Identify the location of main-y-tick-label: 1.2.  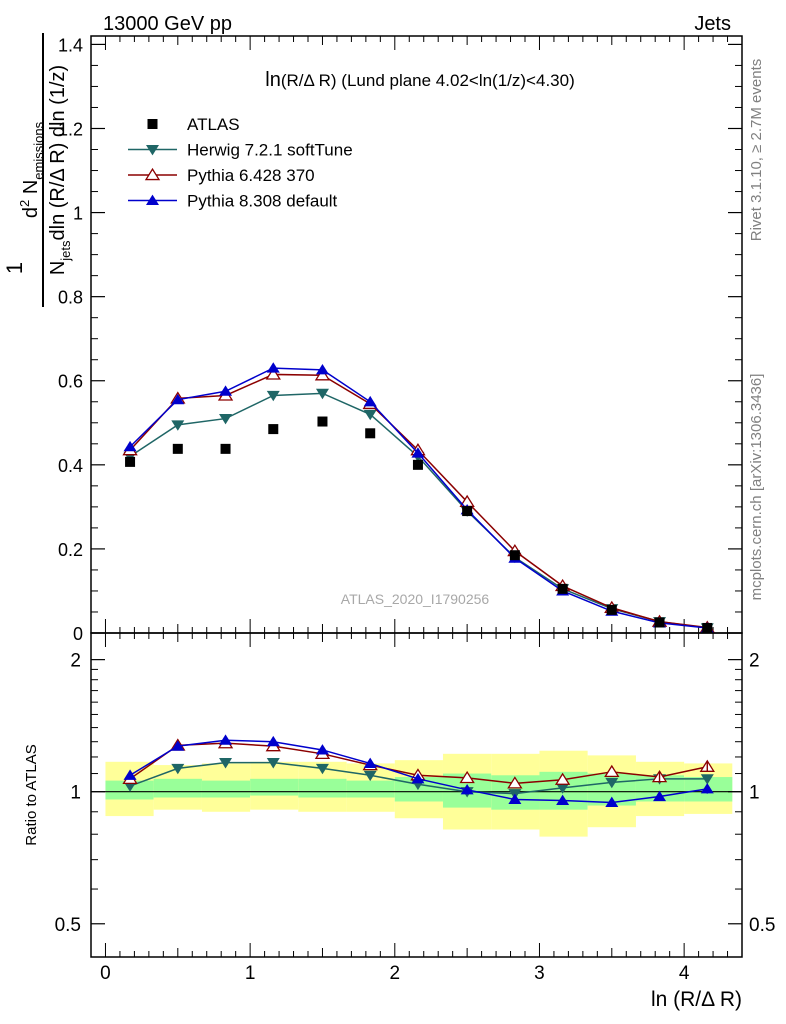
(70, 129).